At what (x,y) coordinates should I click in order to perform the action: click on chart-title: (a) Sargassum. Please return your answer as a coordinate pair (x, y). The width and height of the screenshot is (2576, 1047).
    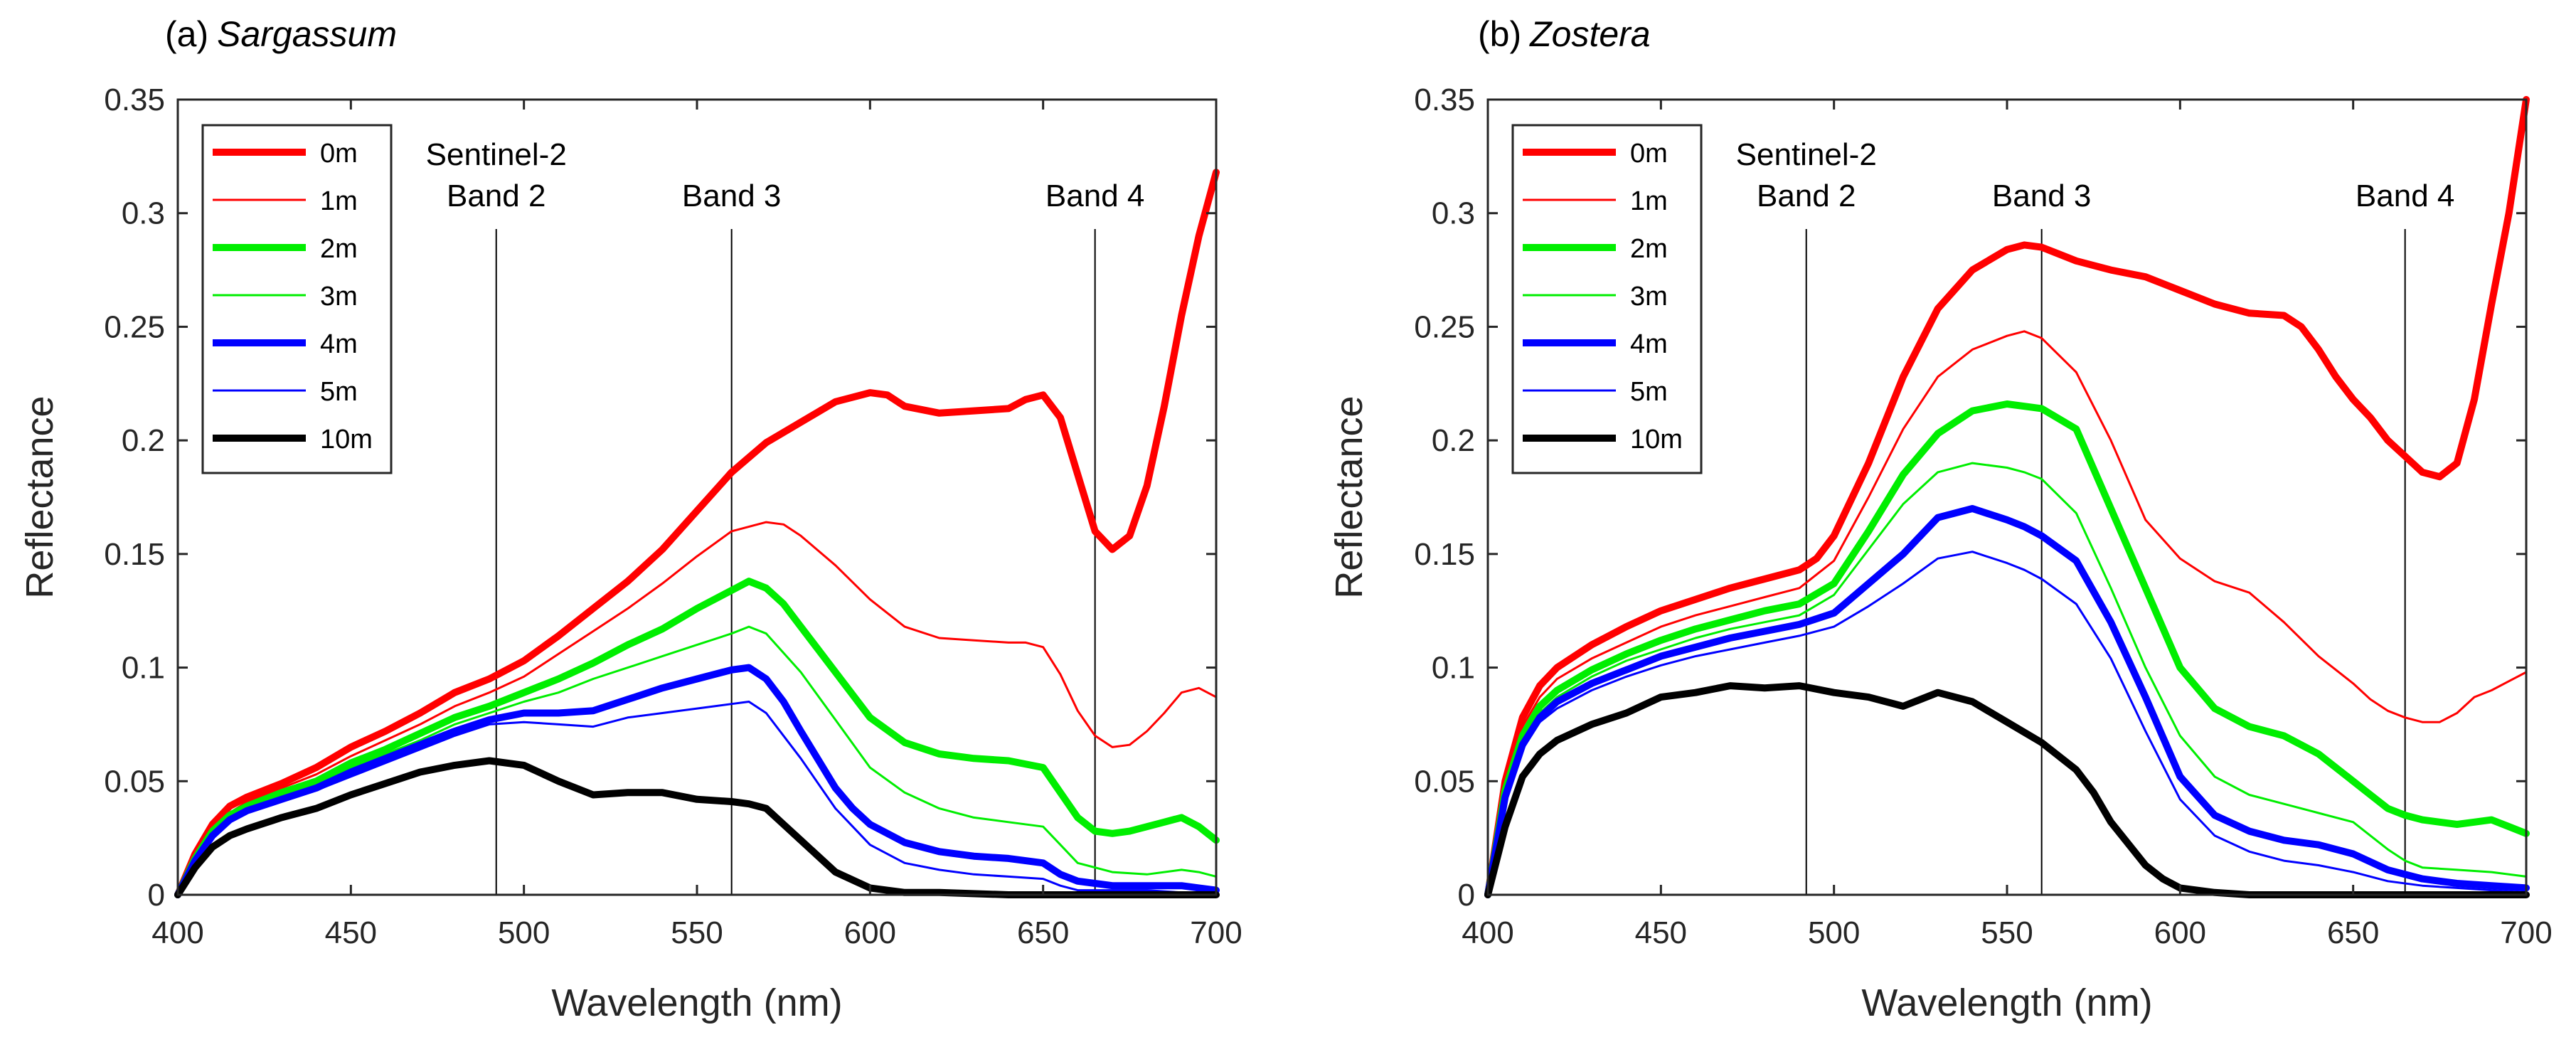
    Looking at the image, I should click on (281, 34).